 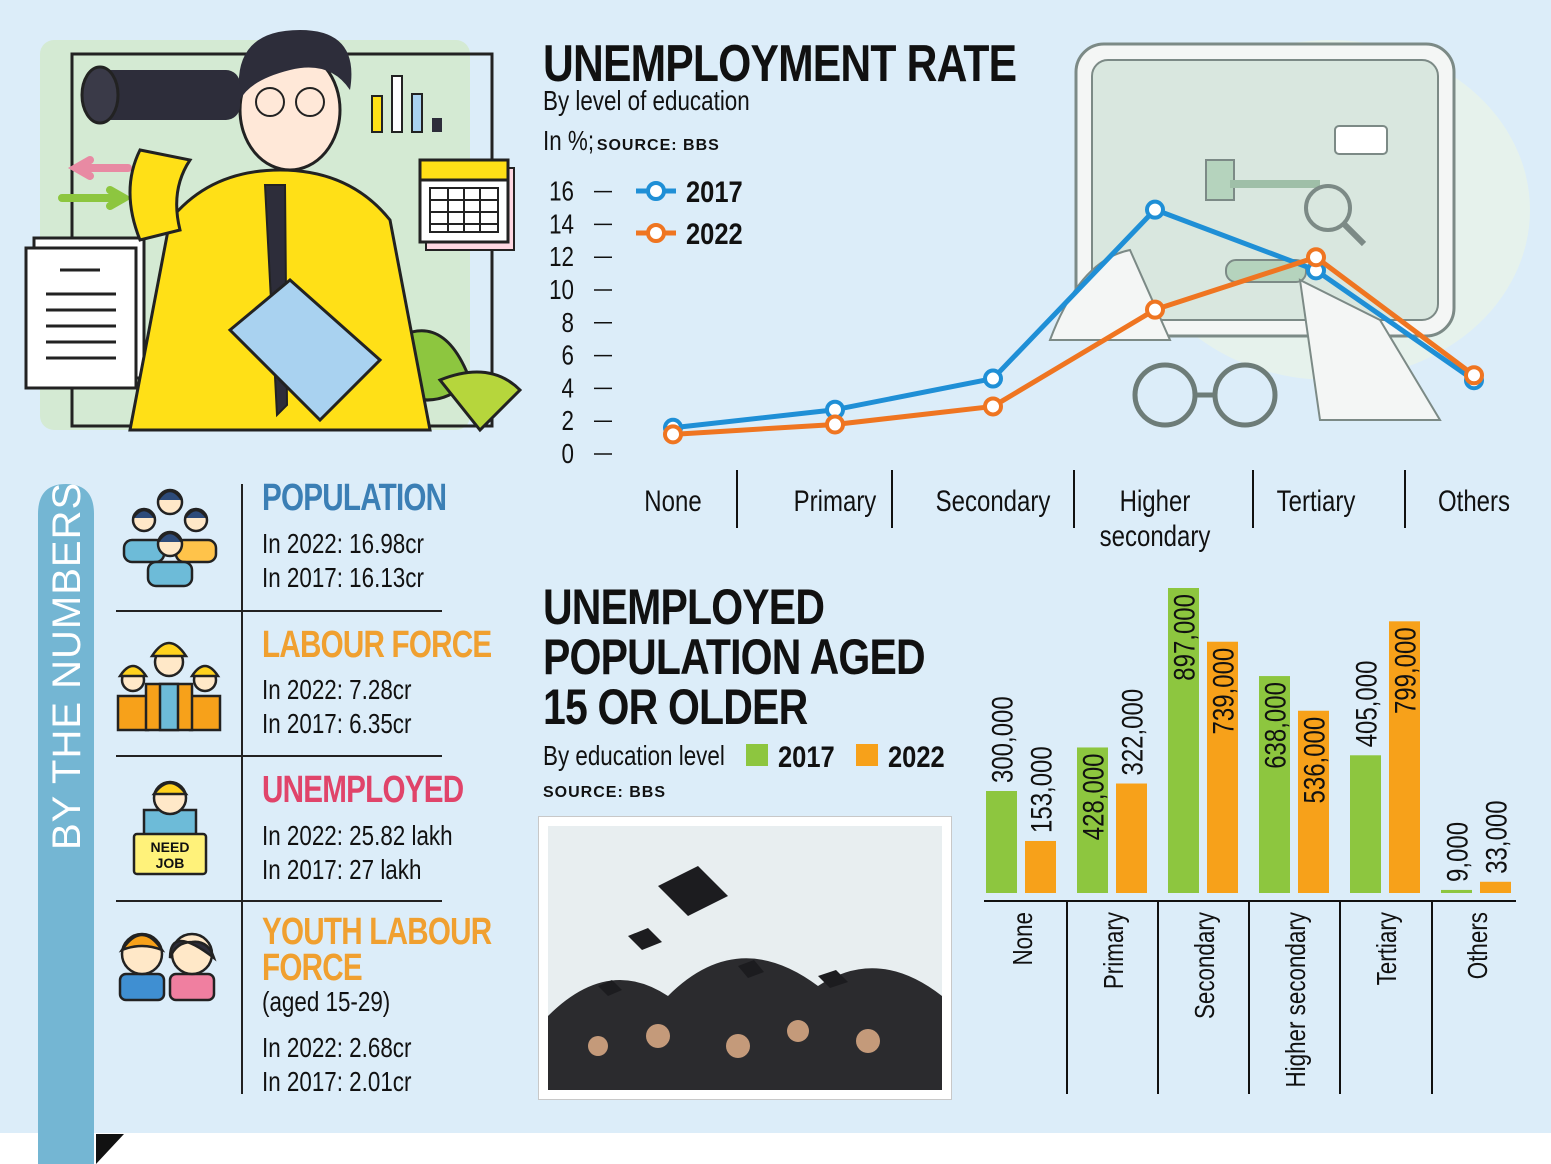 What do you see at coordinates (1155, 535) in the screenshot?
I see `x-label-higher-secondary-line2: secondary` at bounding box center [1155, 535].